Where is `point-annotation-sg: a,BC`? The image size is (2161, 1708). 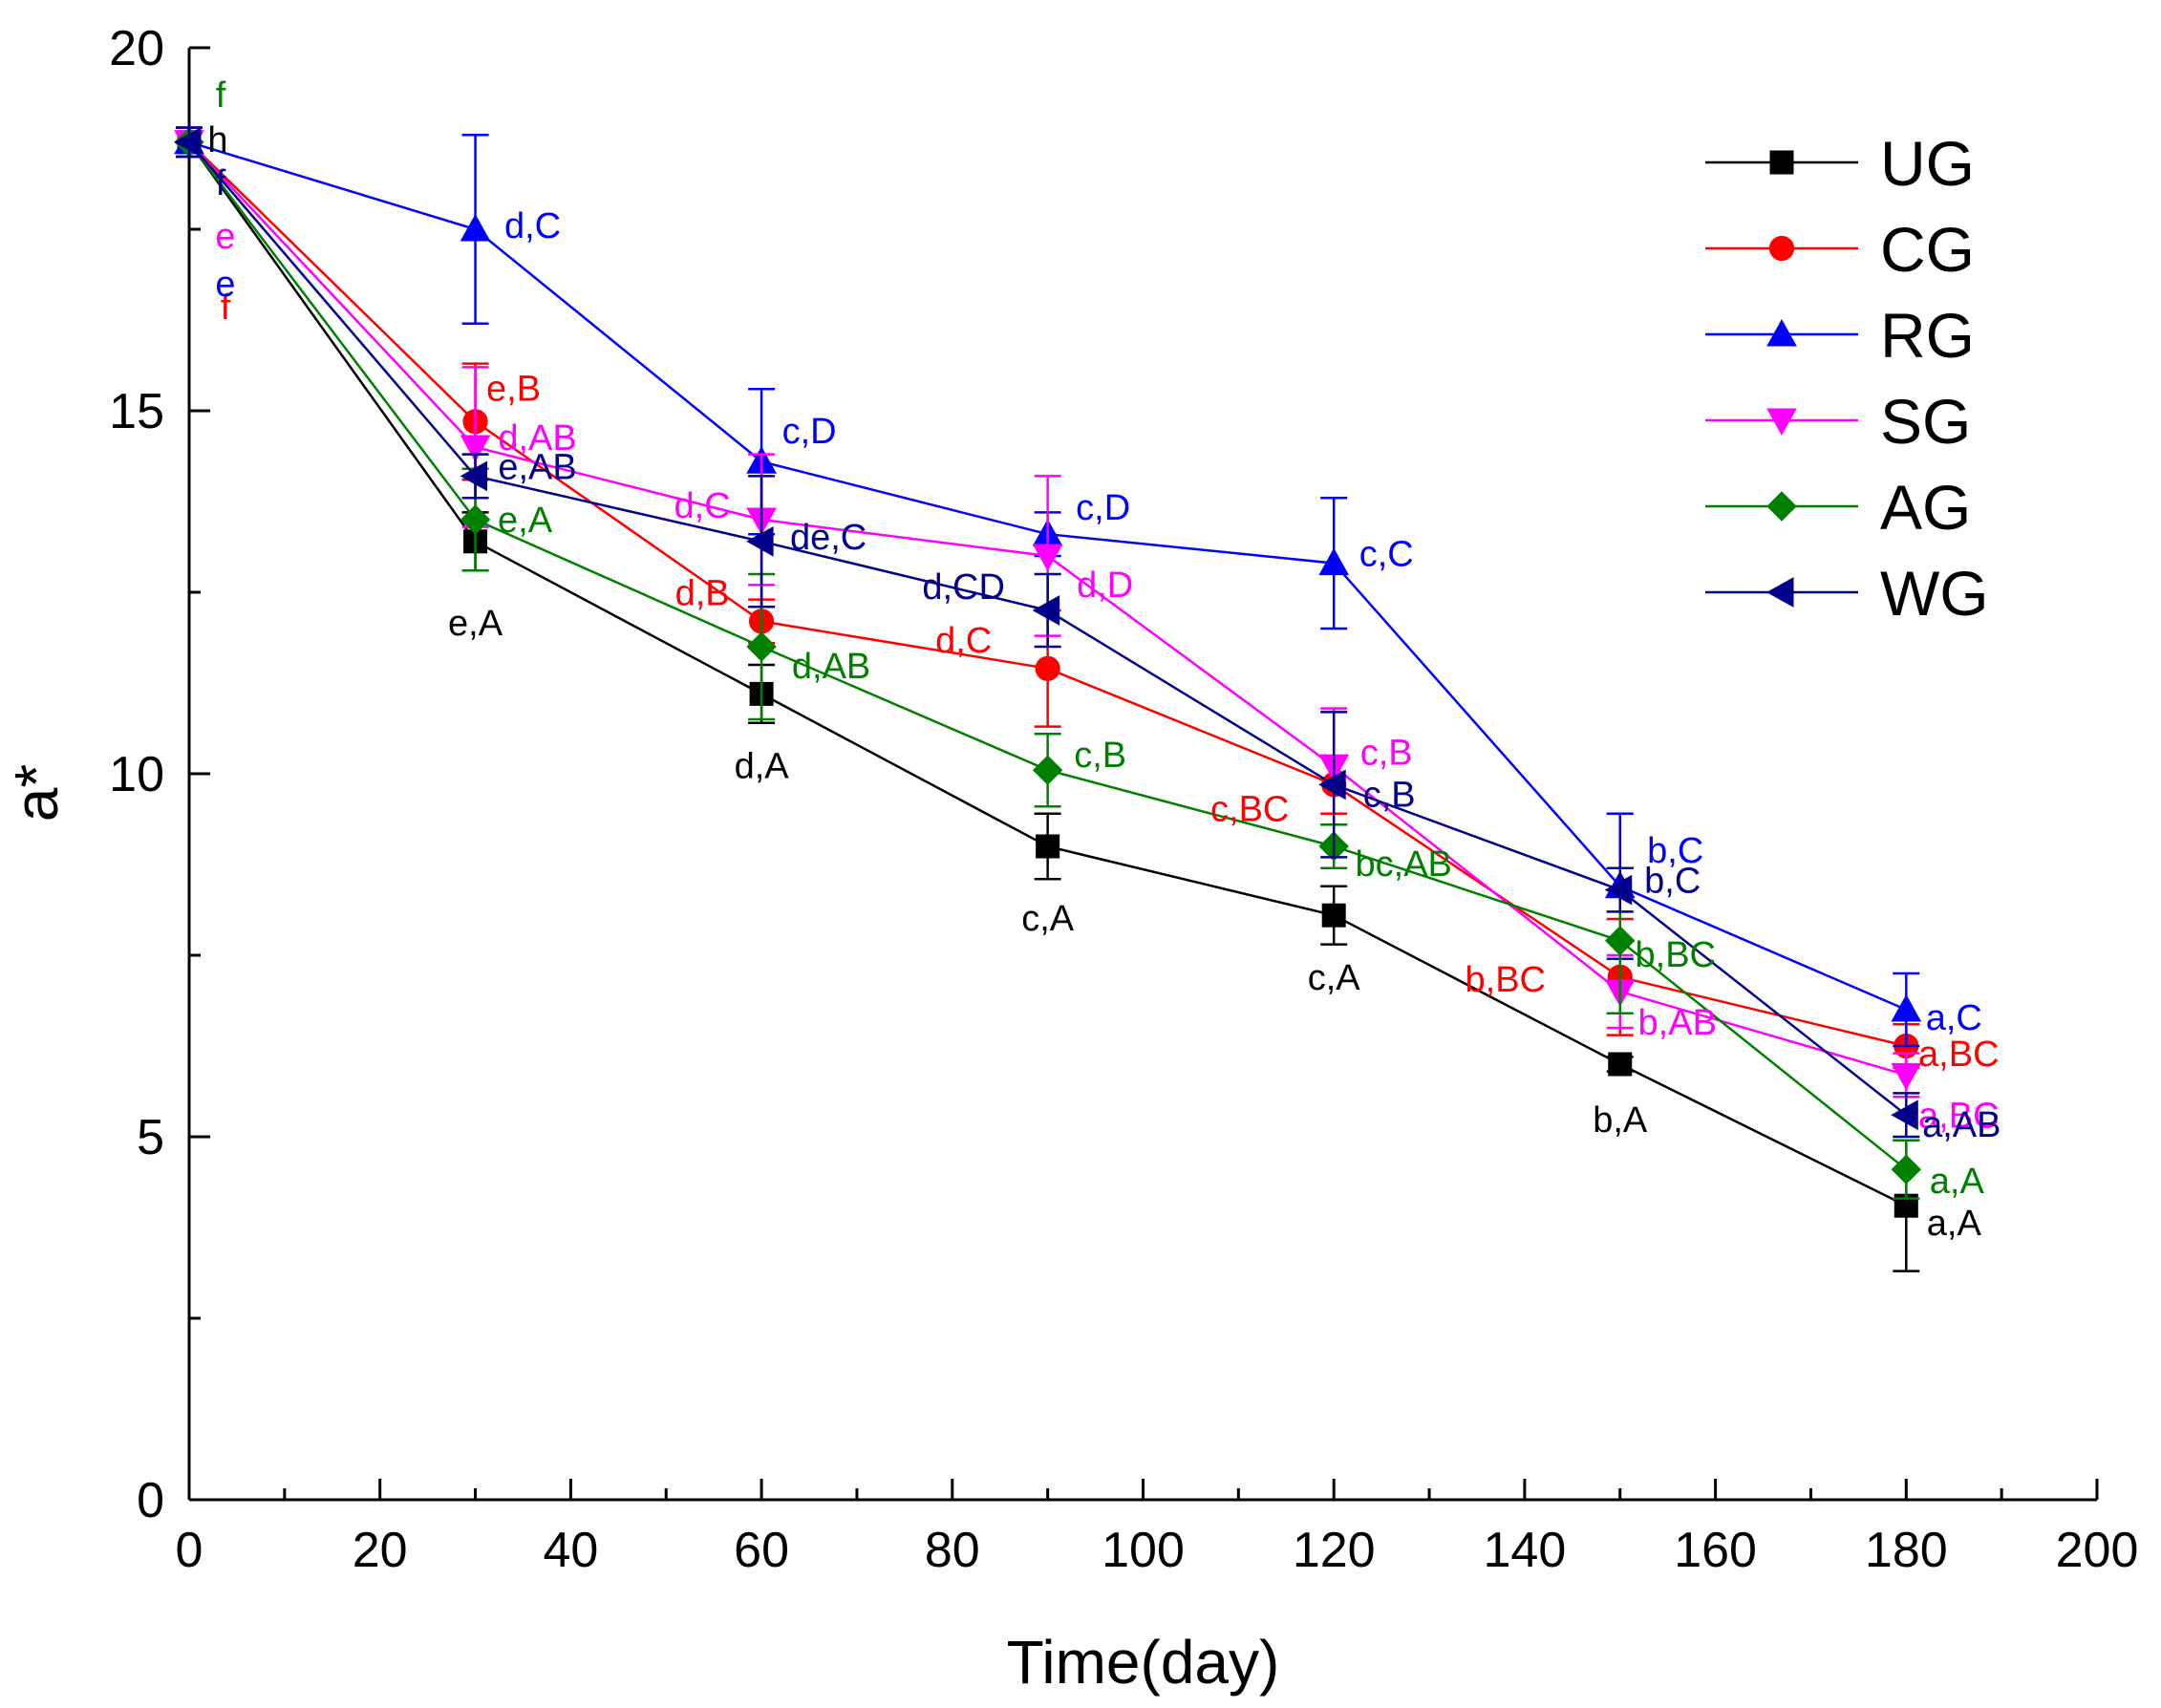
point-annotation-sg: a,BC is located at coordinates (1958, 1116).